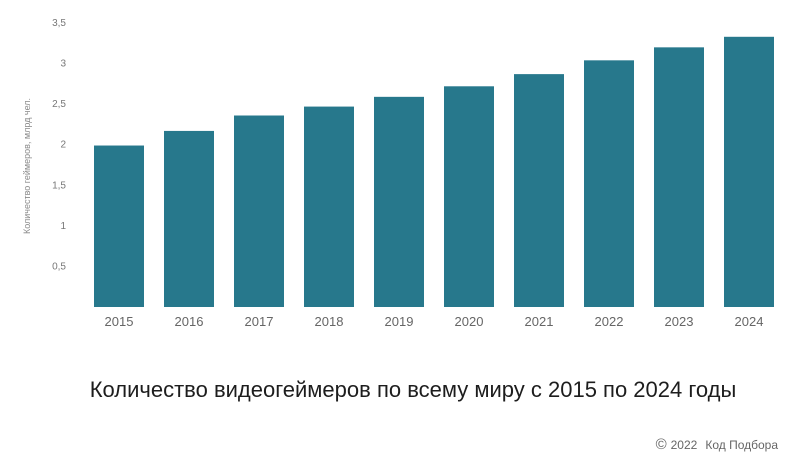  What do you see at coordinates (399, 321) in the screenshot?
I see `x-tick-label: 2019` at bounding box center [399, 321].